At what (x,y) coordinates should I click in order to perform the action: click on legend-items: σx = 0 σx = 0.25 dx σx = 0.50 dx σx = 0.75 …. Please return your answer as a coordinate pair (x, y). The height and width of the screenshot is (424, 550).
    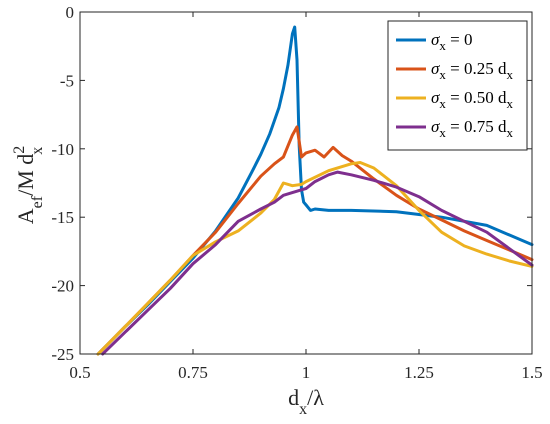
    Looking at the image, I should click on (454, 85).